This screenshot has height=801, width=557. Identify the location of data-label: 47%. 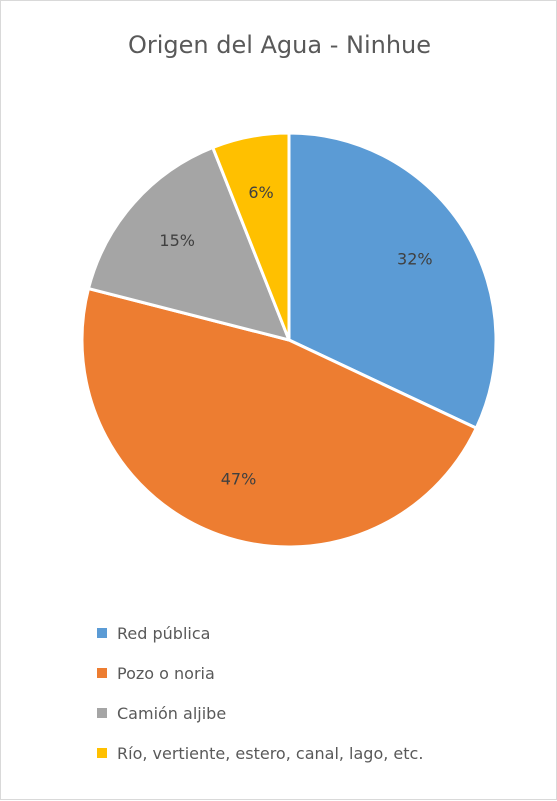
(239, 479).